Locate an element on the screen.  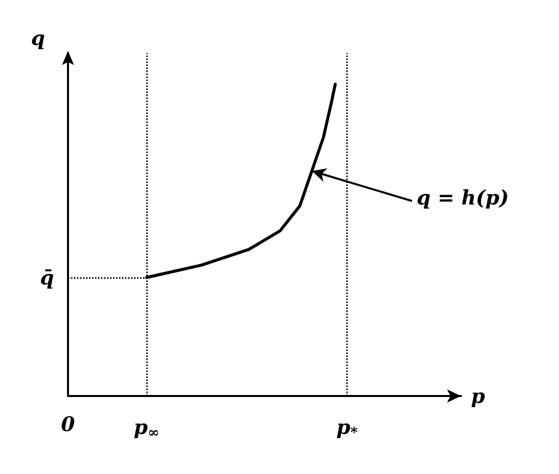
x-tick-label: 0 is located at coordinates (68, 424).